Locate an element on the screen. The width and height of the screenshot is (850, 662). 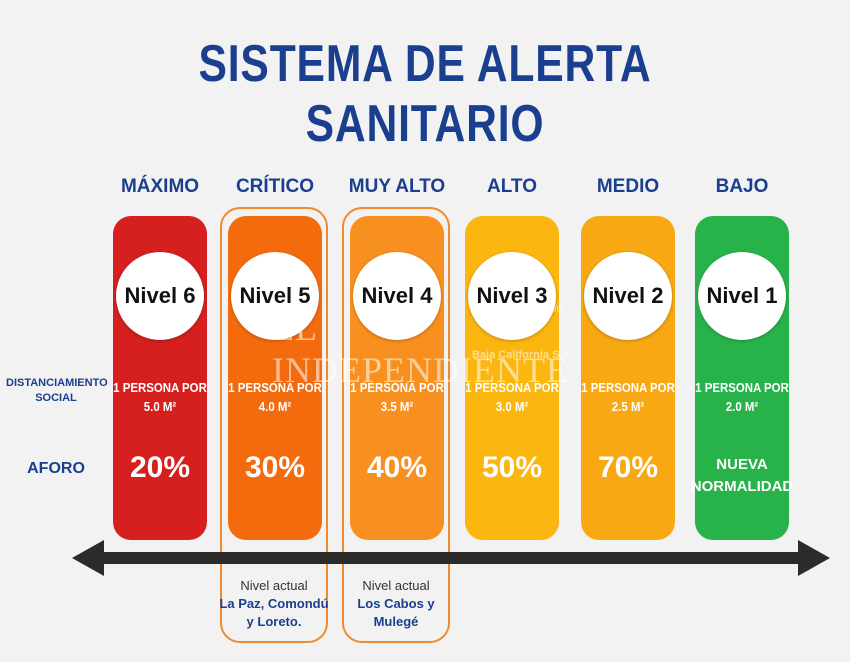
distanciamiento-1: 1 PERSONA POR 2.0 M² is located at coordinates (742, 397).